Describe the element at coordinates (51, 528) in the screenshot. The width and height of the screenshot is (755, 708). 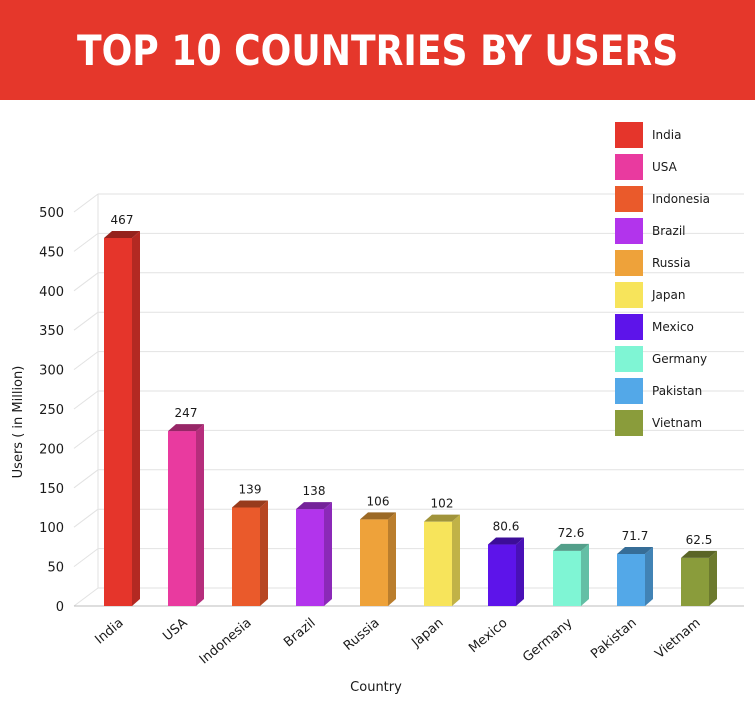
I see `y-tick-label: 100` at that location.